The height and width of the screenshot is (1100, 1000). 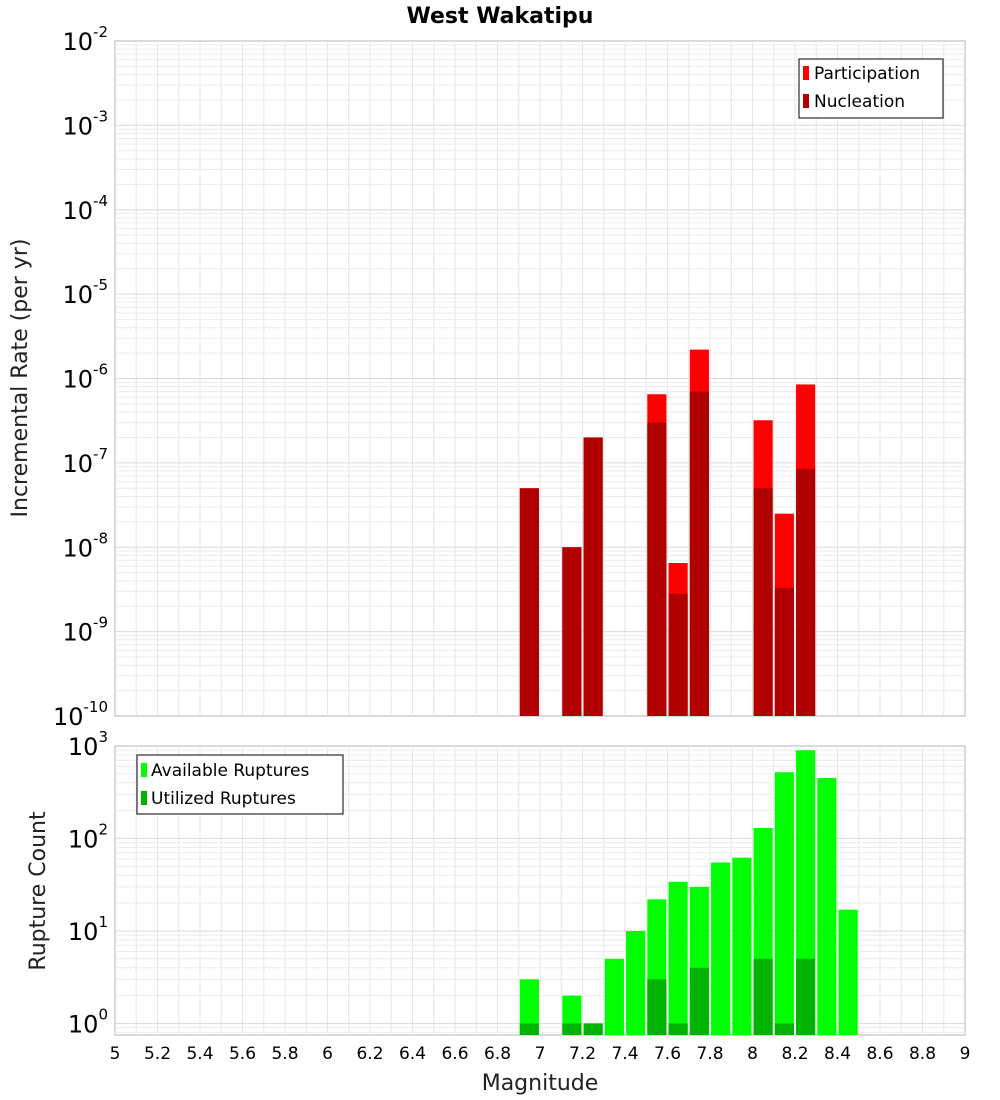 I want to click on top-y-tick-label: 10⁻⁹, so click(x=85, y=630).